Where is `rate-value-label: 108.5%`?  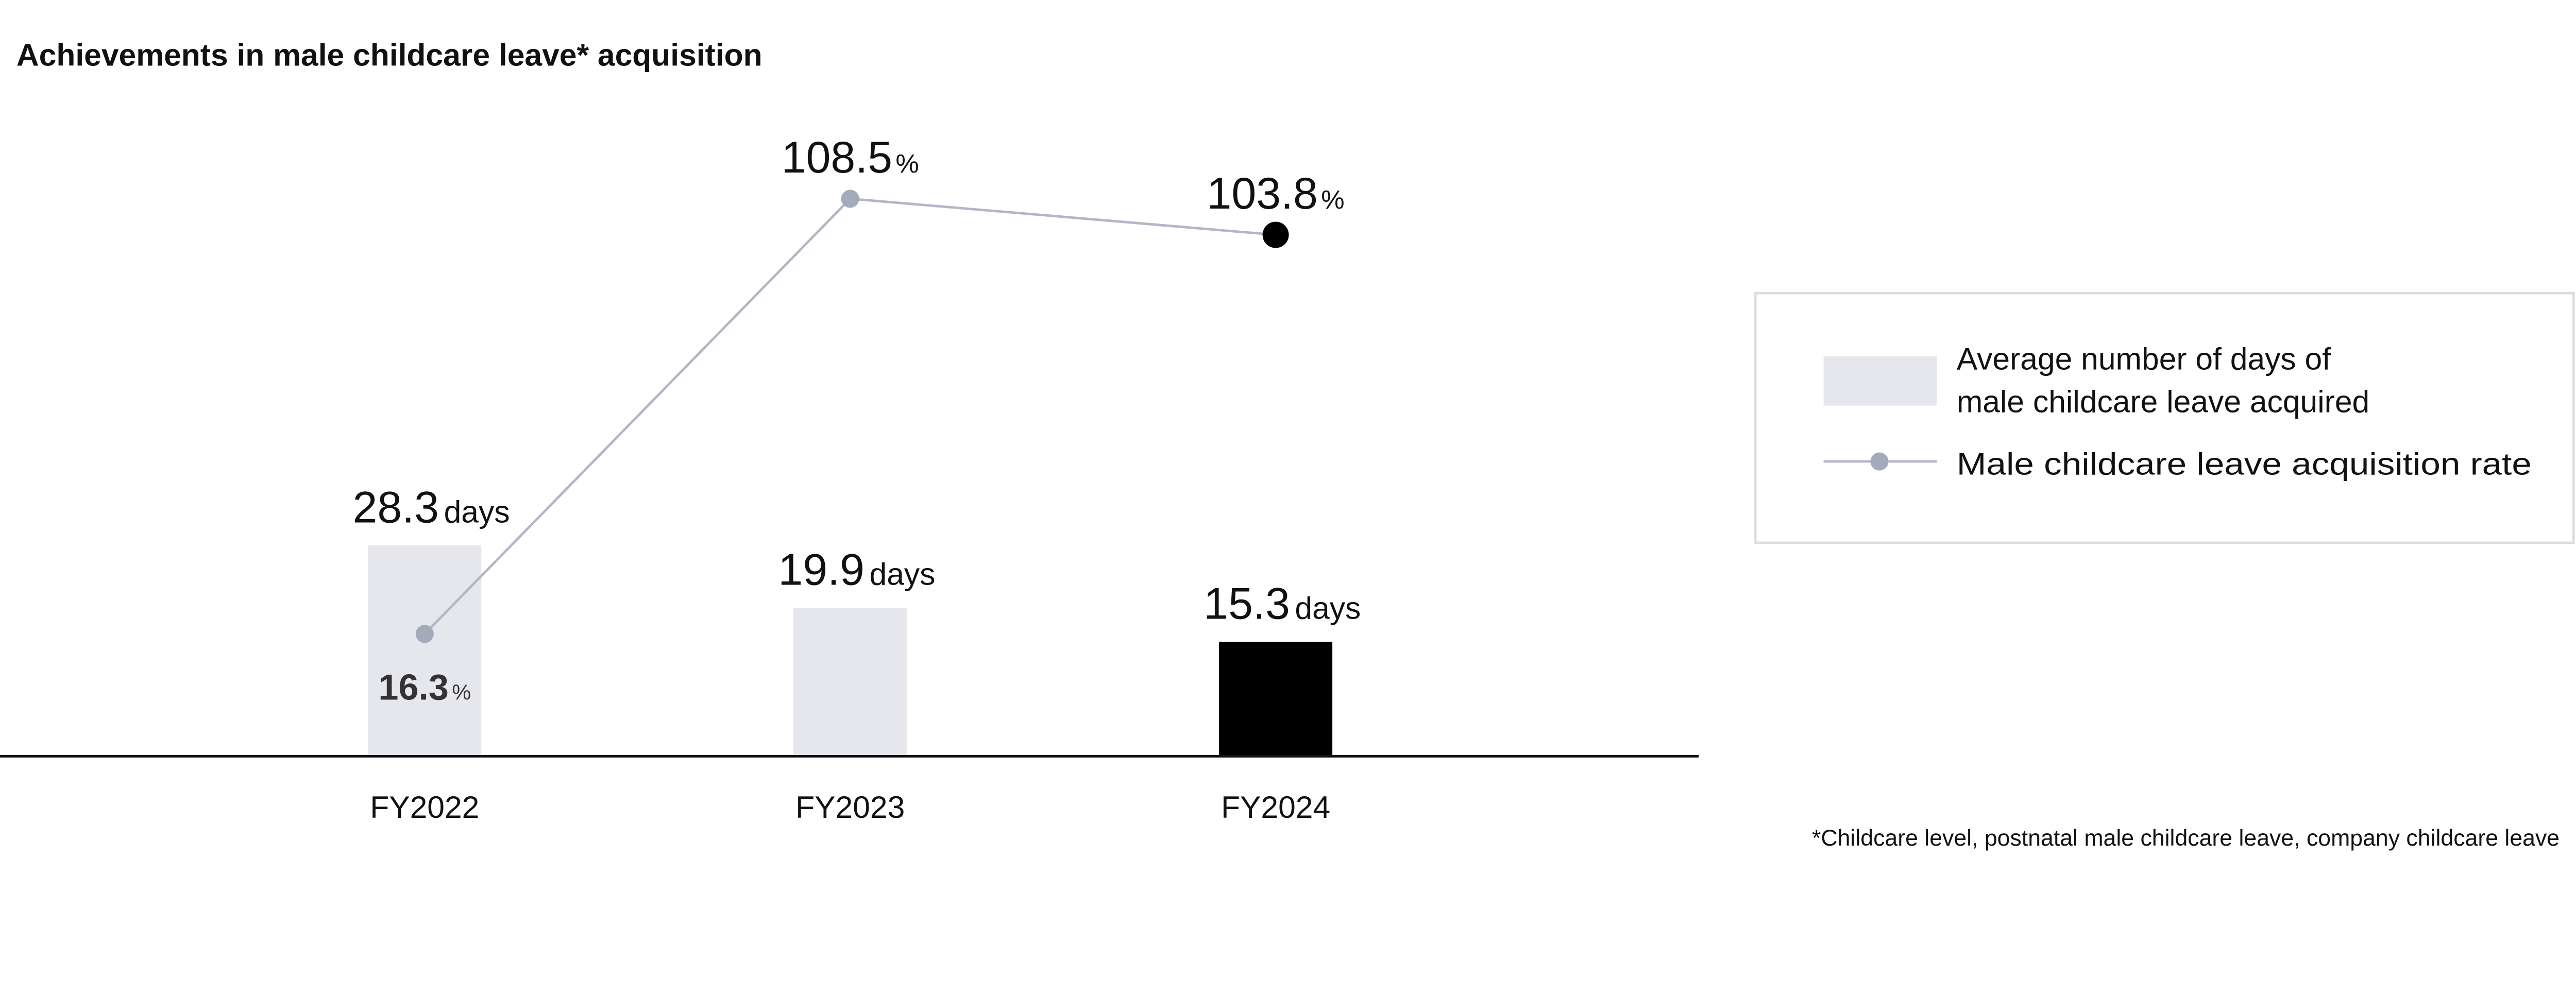
rate-value-label: 108.5% is located at coordinates (851, 158).